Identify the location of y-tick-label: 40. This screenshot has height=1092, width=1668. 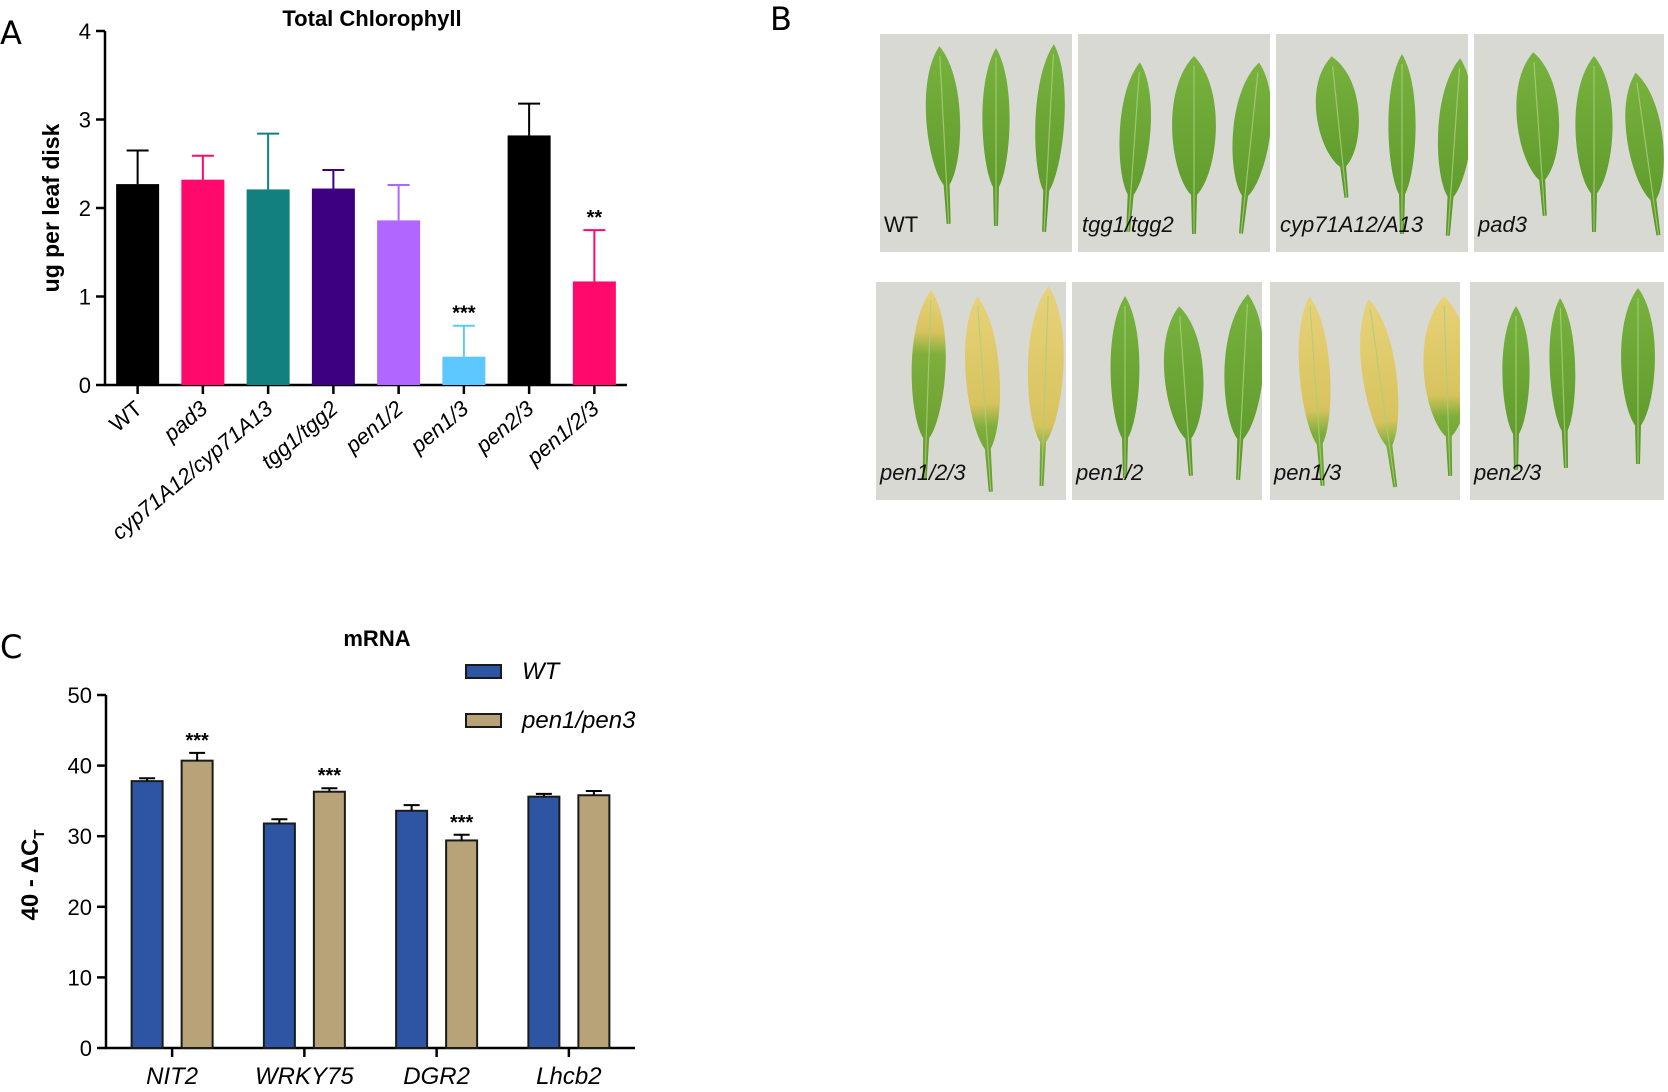
(80, 766).